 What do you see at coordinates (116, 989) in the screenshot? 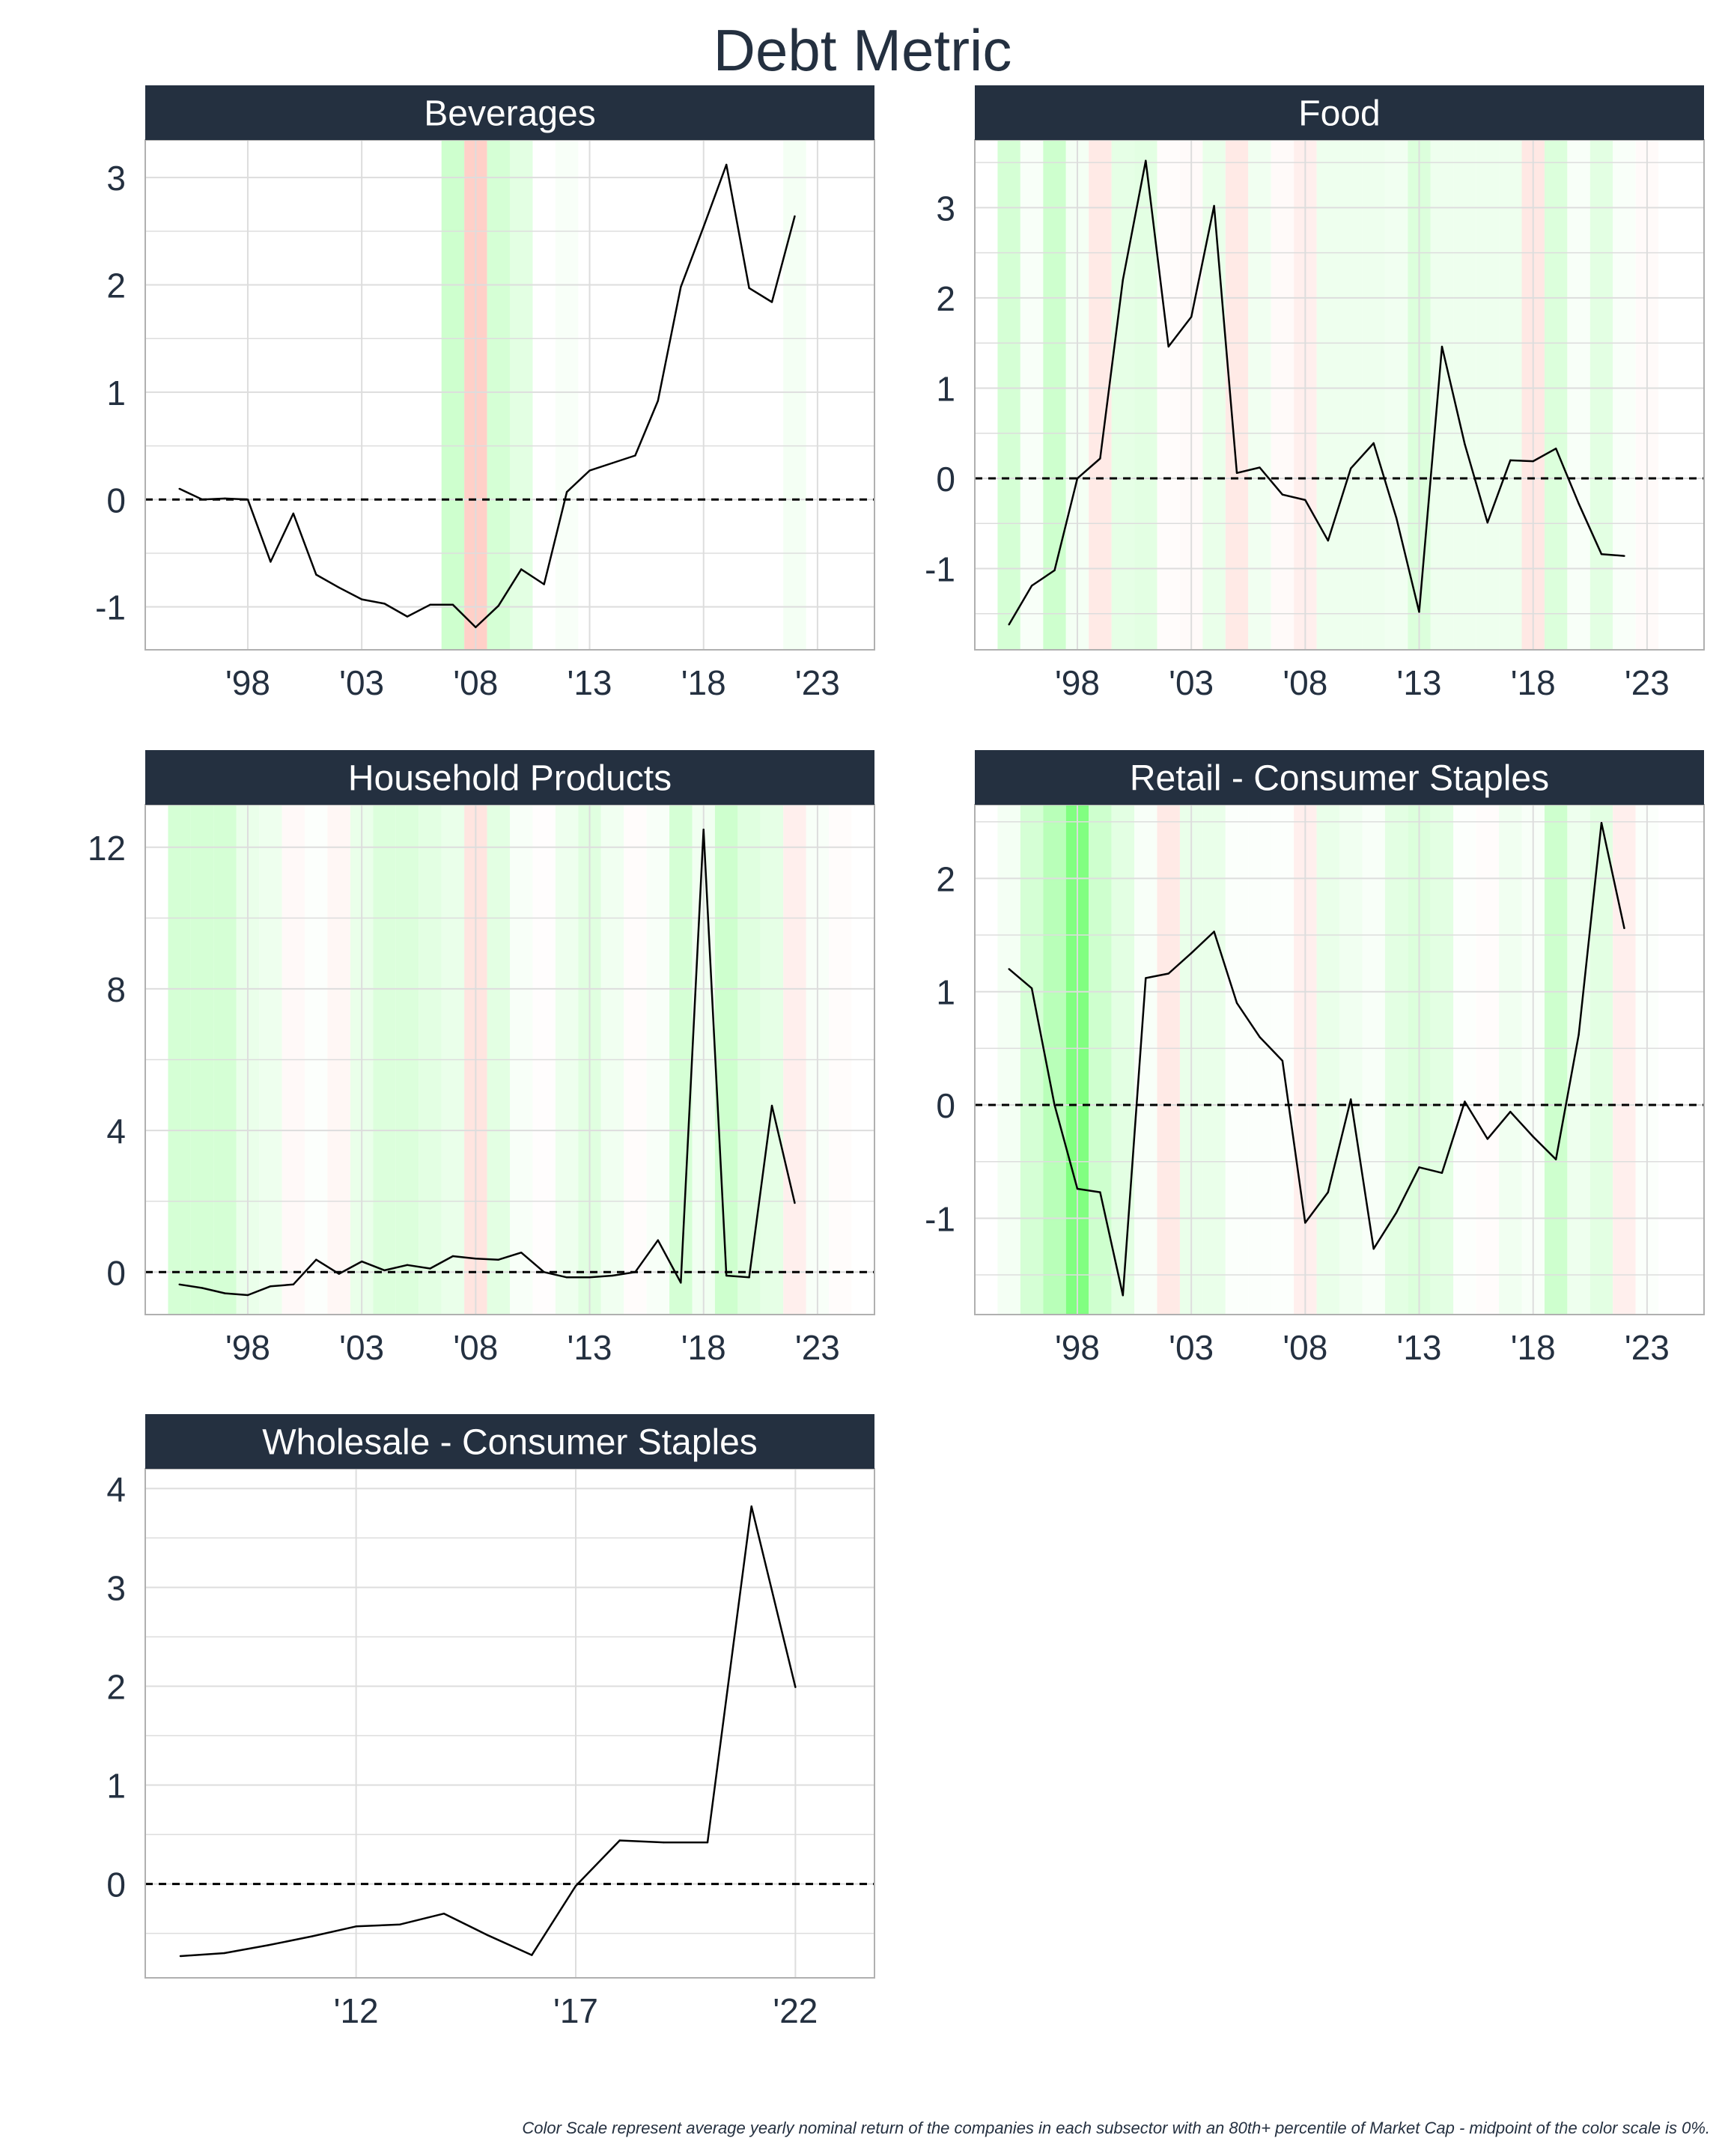
I see `y-tick-label: 8` at bounding box center [116, 989].